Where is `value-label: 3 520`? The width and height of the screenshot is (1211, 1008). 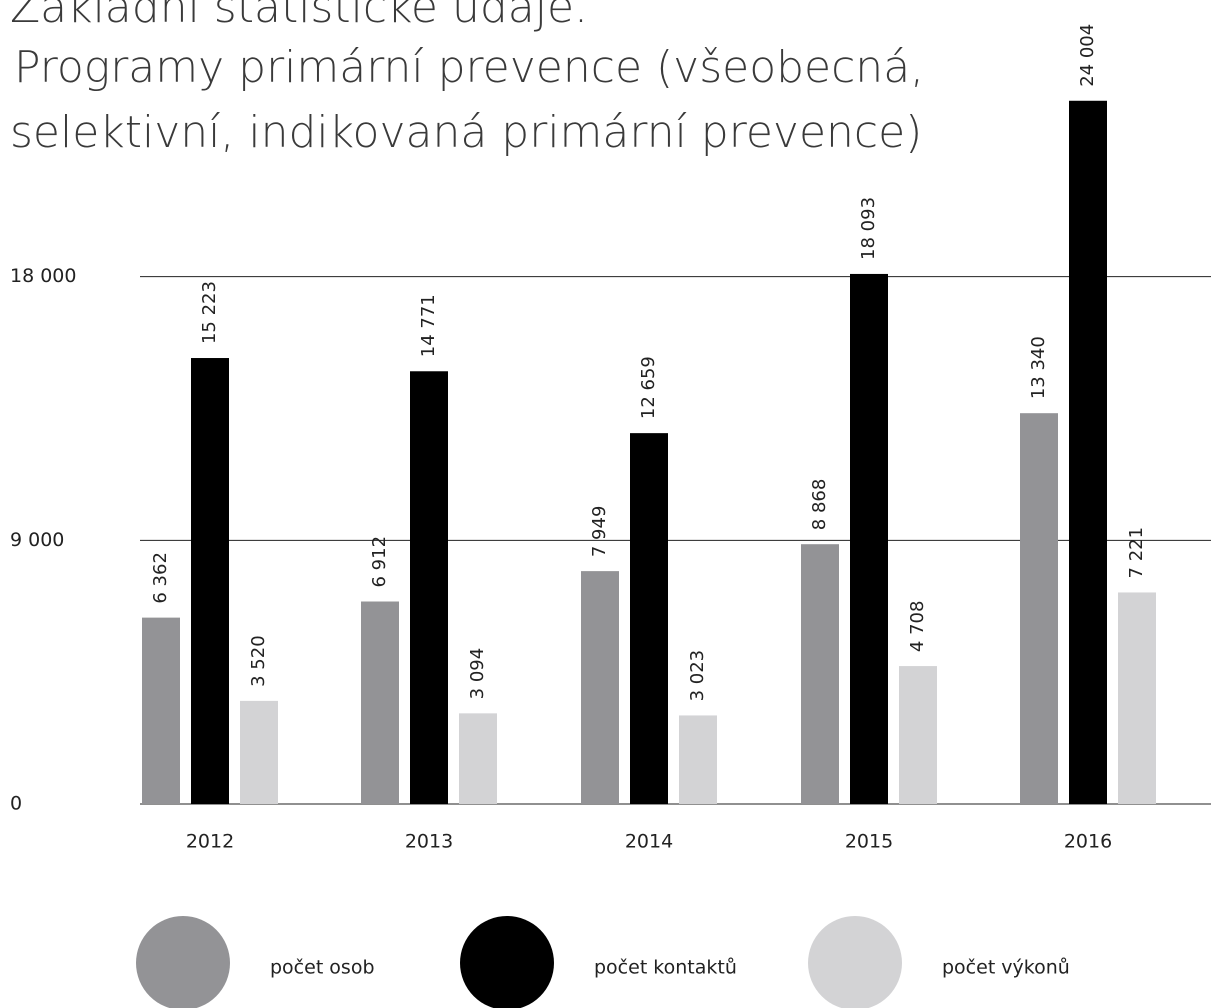 value-label: 3 520 is located at coordinates (258, 661).